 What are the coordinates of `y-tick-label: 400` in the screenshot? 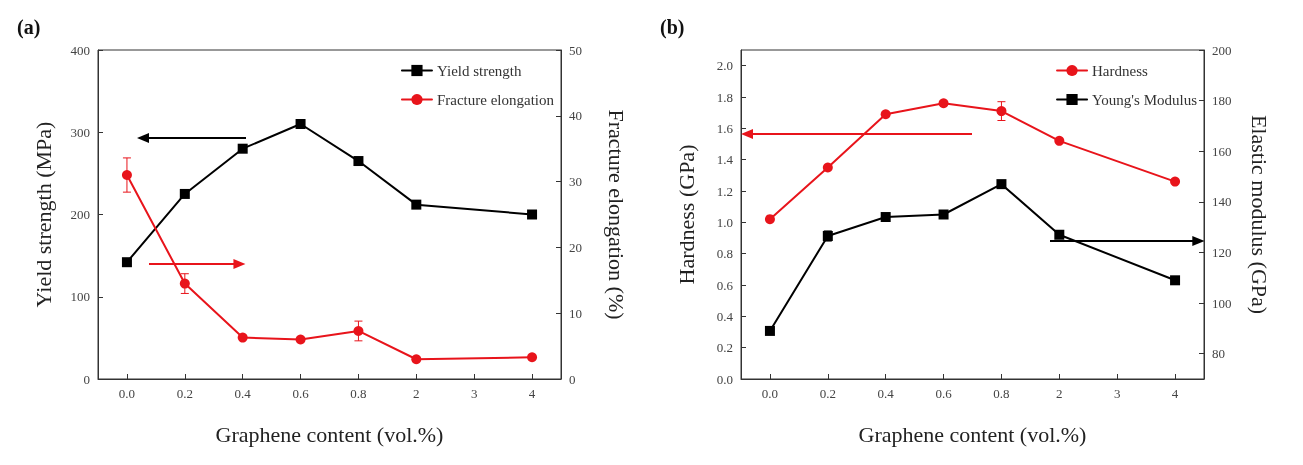 It's located at (80, 50).